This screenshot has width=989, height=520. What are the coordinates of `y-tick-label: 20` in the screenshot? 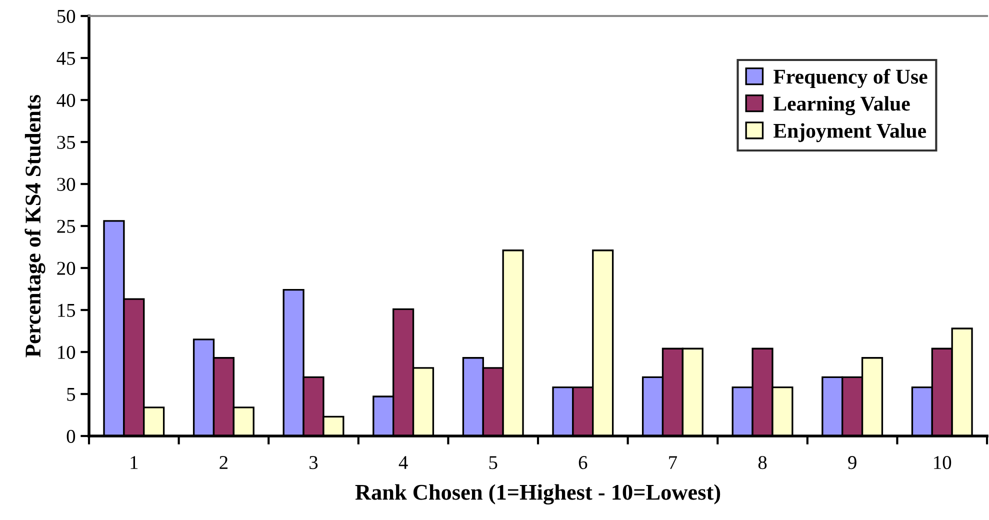 It's located at (66, 268).